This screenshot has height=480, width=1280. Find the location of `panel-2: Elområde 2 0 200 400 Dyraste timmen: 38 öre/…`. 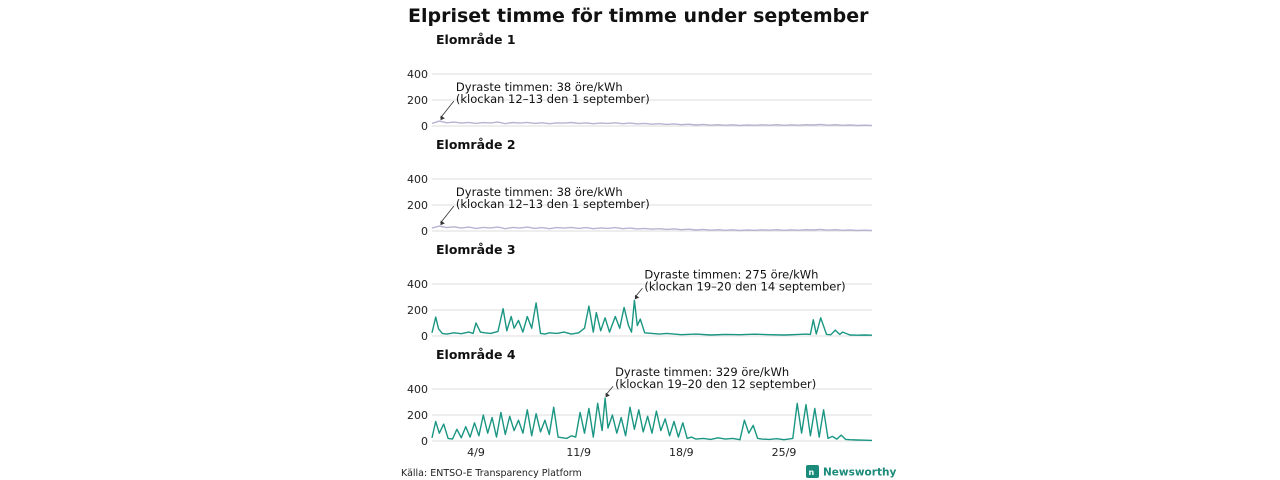

panel-2: Elområde 2 0 200 400 Dyraste timmen: 38 öre/… is located at coordinates (640, 187).